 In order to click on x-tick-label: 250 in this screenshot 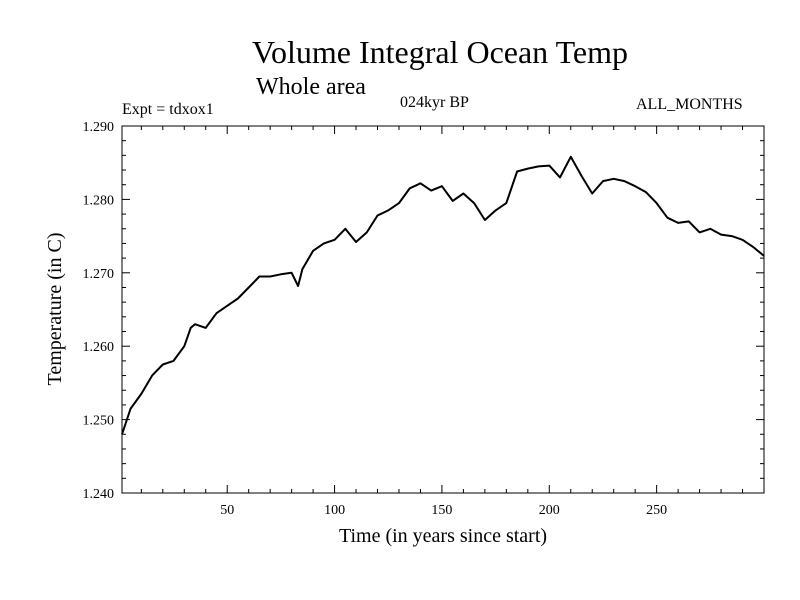, I will do `click(656, 510)`.